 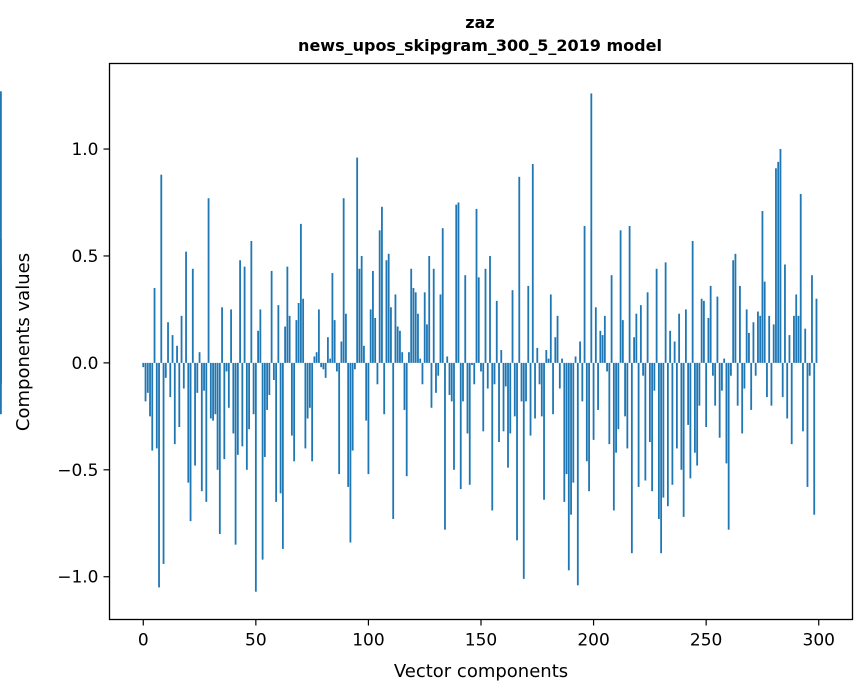 What do you see at coordinates (84, 257) in the screenshot?
I see `y-tick-label: 0.5` at bounding box center [84, 257].